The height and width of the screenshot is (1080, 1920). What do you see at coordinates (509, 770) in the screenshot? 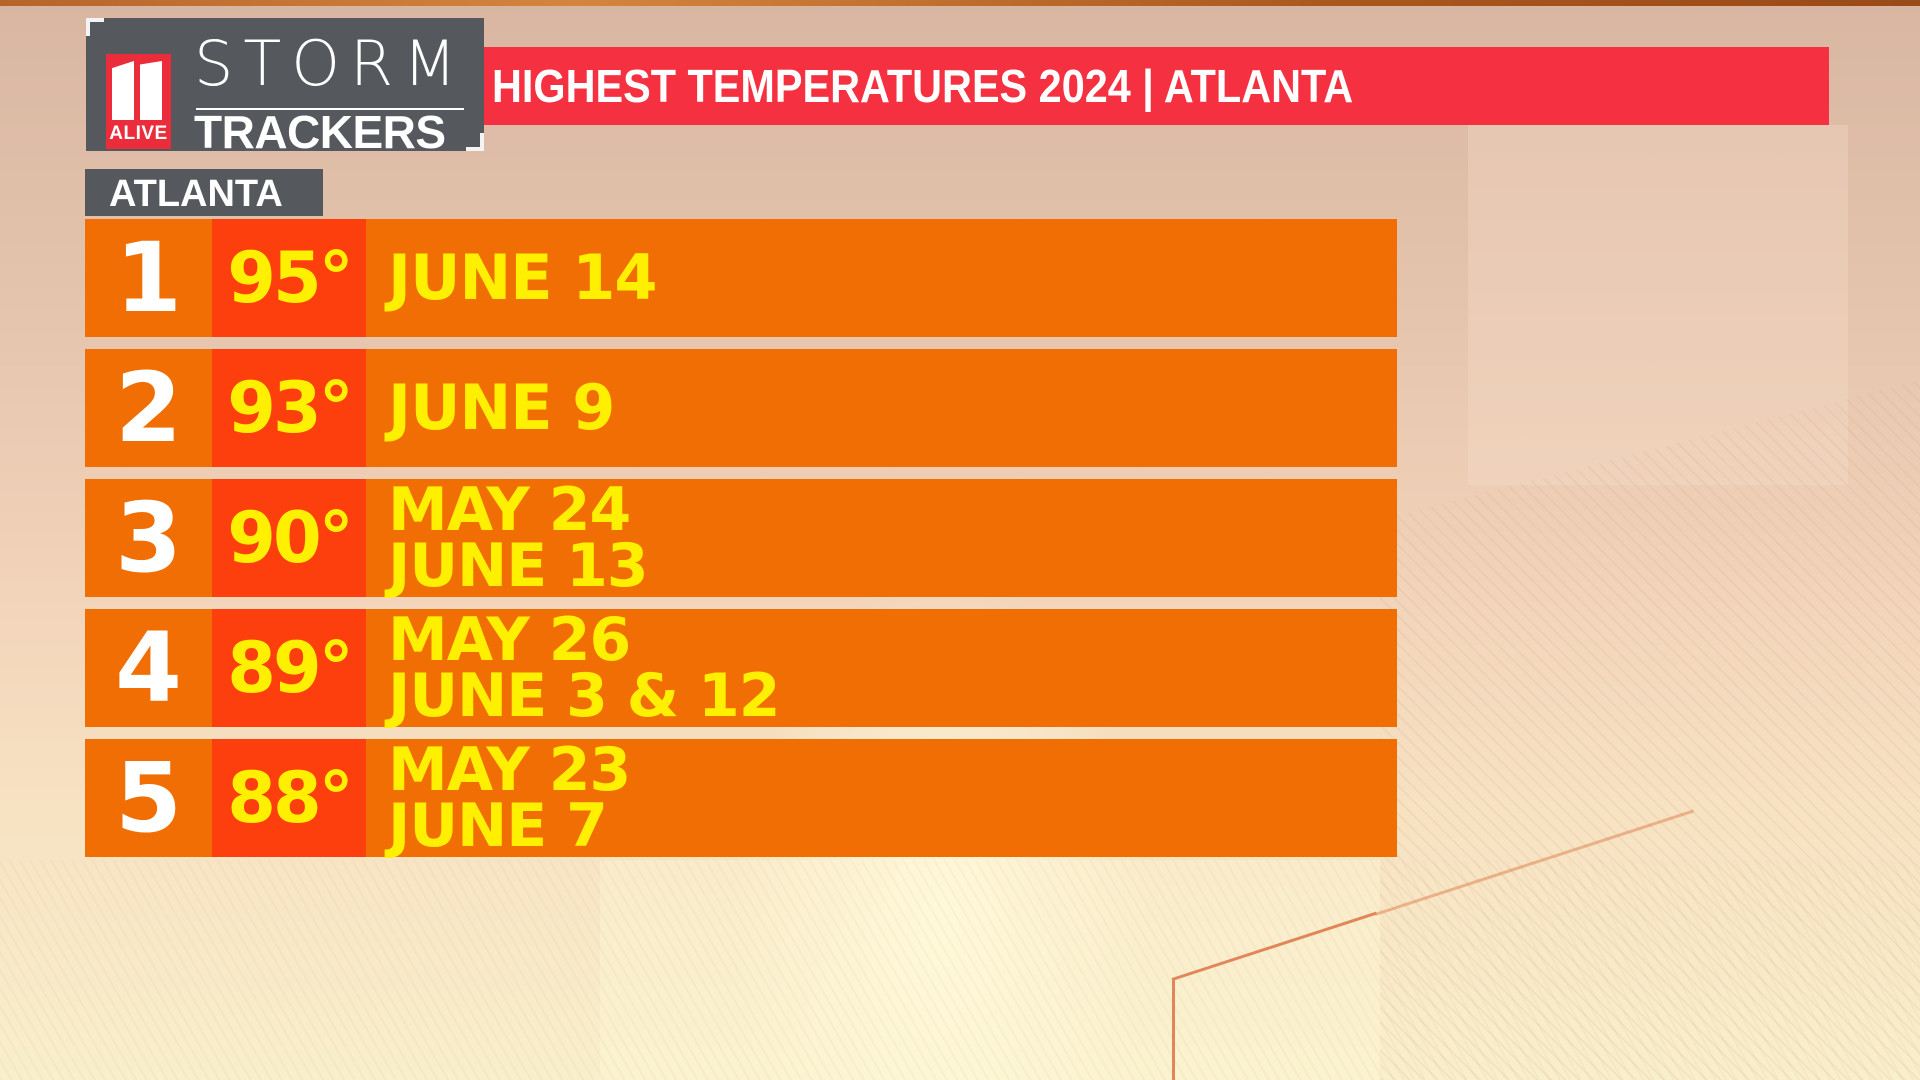
I see `date-label: MAY 23` at bounding box center [509, 770].